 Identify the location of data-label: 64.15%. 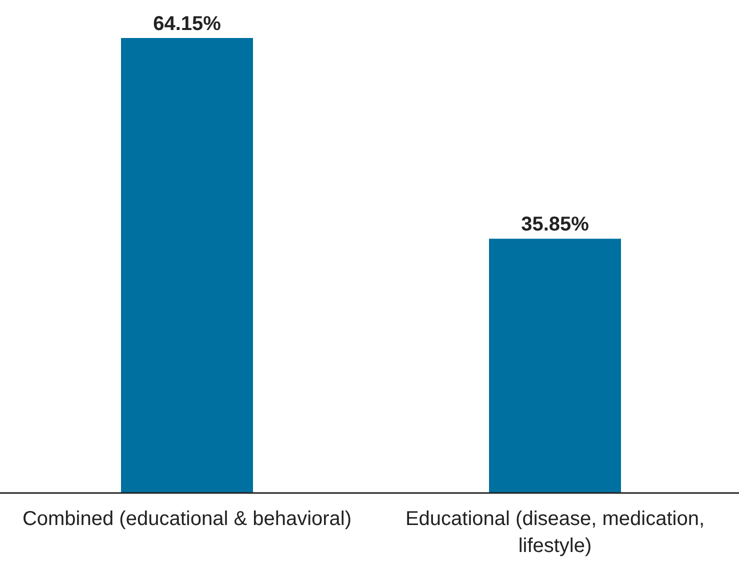
(187, 24).